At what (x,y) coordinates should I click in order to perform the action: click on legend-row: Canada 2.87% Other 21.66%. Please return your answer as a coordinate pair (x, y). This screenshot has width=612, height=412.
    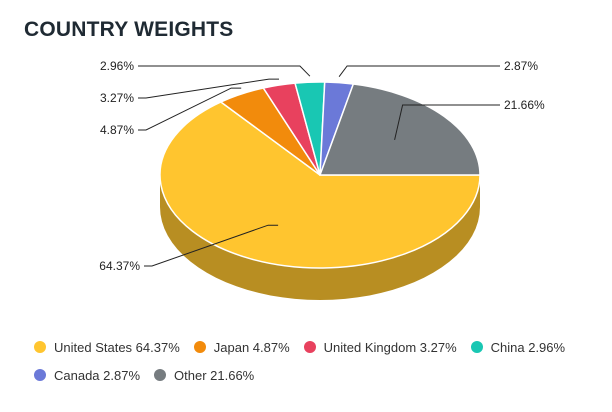
    Looking at the image, I should click on (314, 375).